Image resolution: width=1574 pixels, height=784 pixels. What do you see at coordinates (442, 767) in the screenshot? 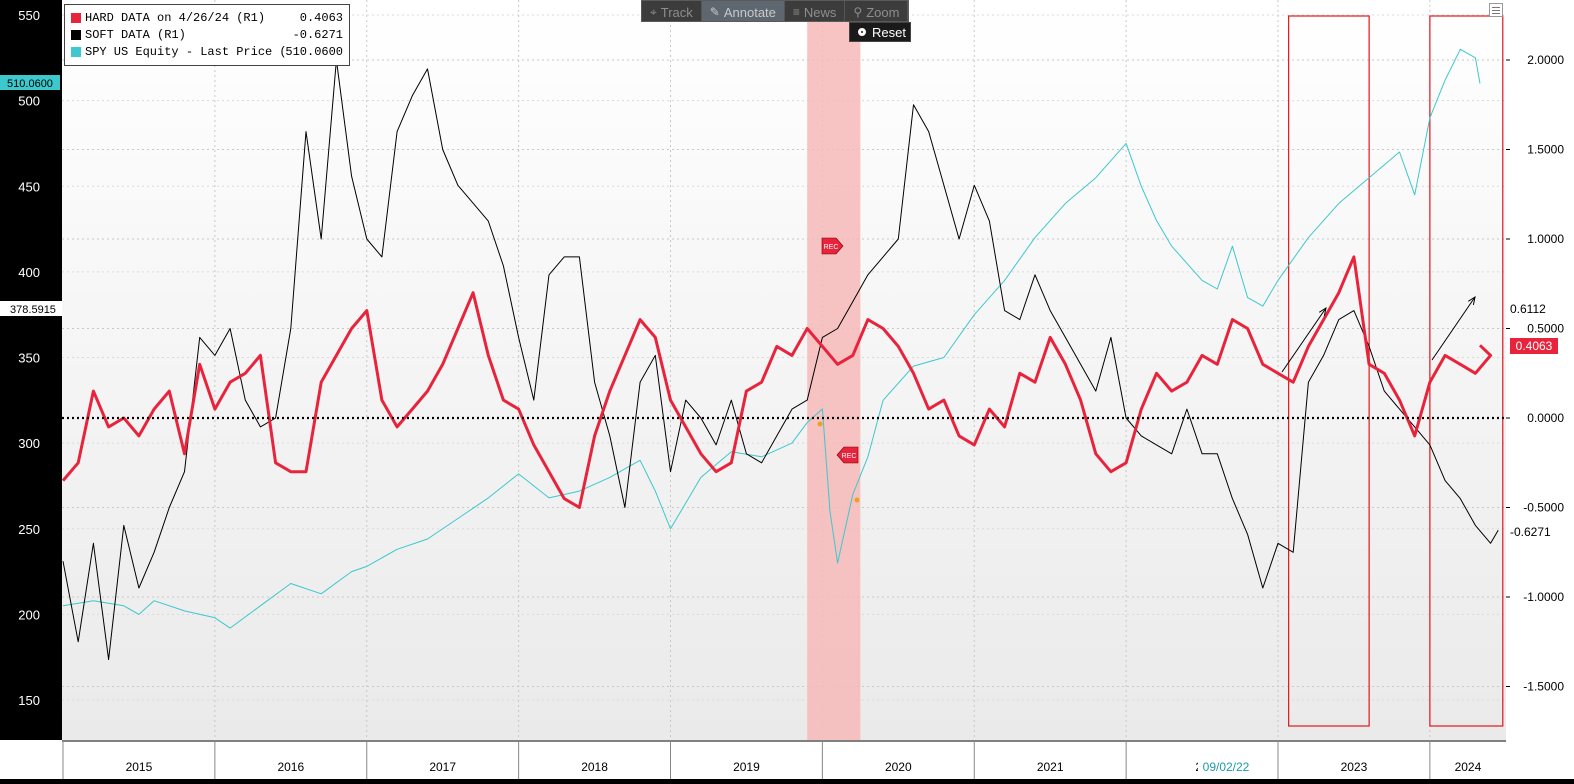
I see `x-tick-label: 2017` at bounding box center [442, 767].